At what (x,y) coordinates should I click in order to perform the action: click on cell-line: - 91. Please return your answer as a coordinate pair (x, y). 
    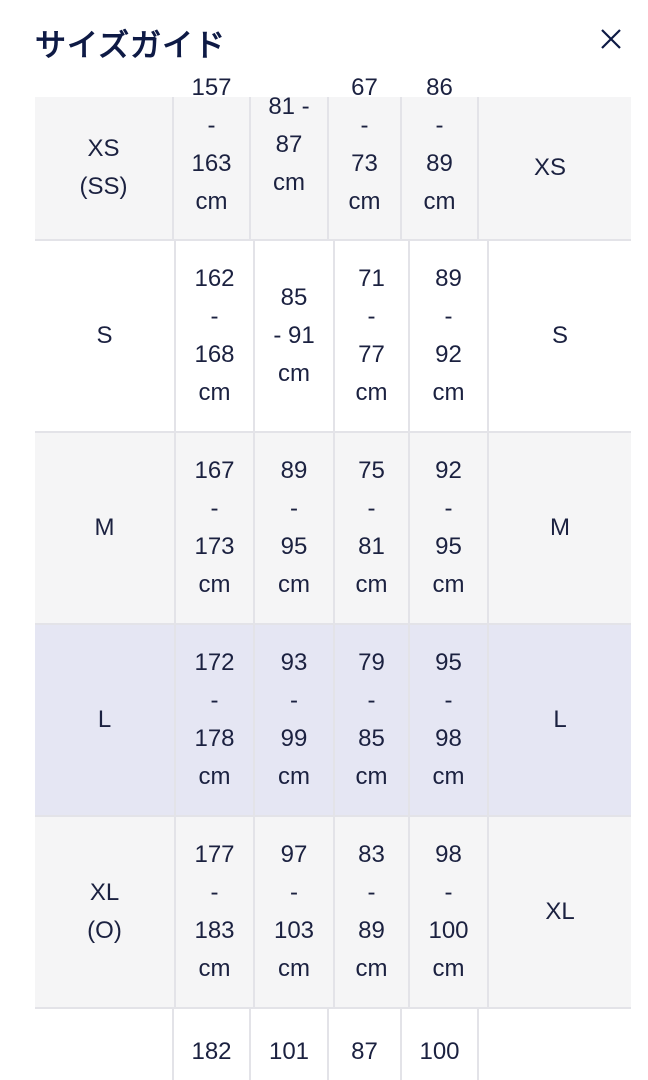
    Looking at the image, I should click on (294, 335).